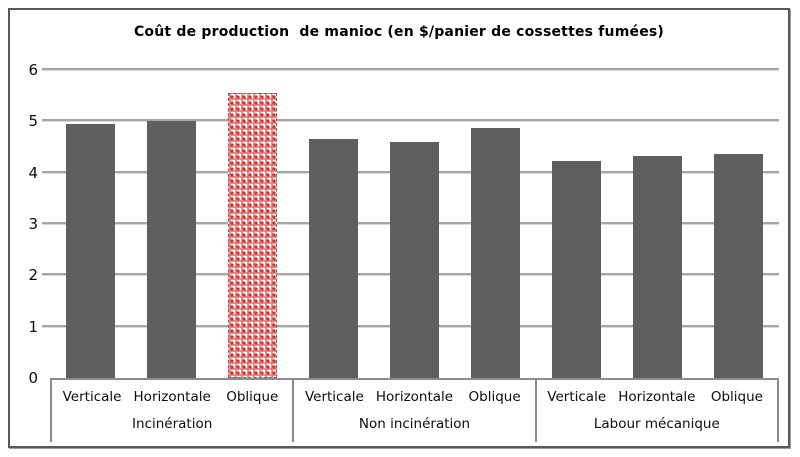 The image size is (800, 457). Describe the element at coordinates (738, 266) in the screenshot. I see `bar-labour-mecanique-oblique` at that location.